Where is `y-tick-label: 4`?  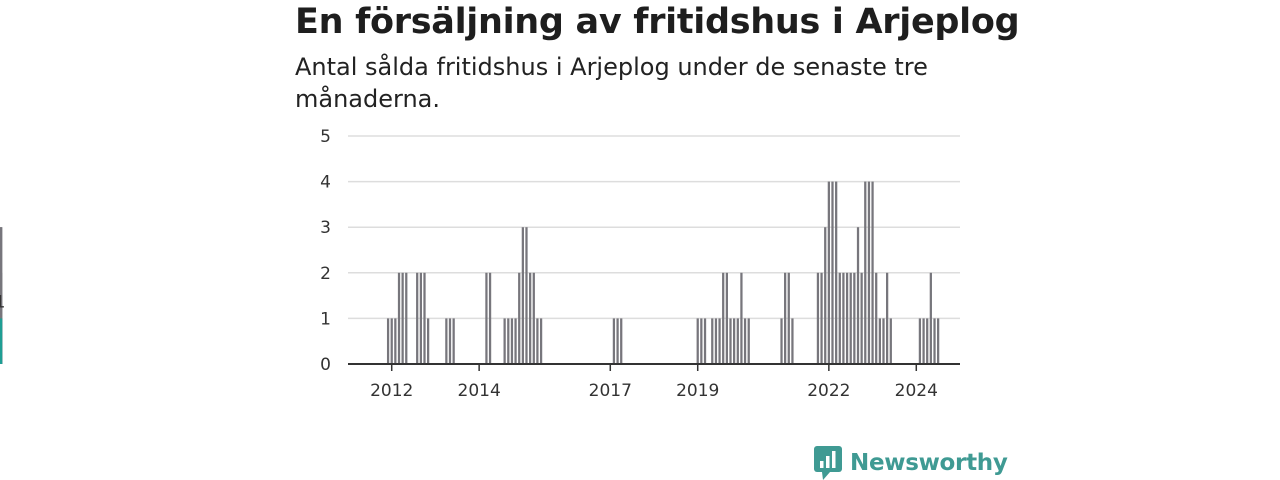 y-tick-label: 4 is located at coordinates (325, 183).